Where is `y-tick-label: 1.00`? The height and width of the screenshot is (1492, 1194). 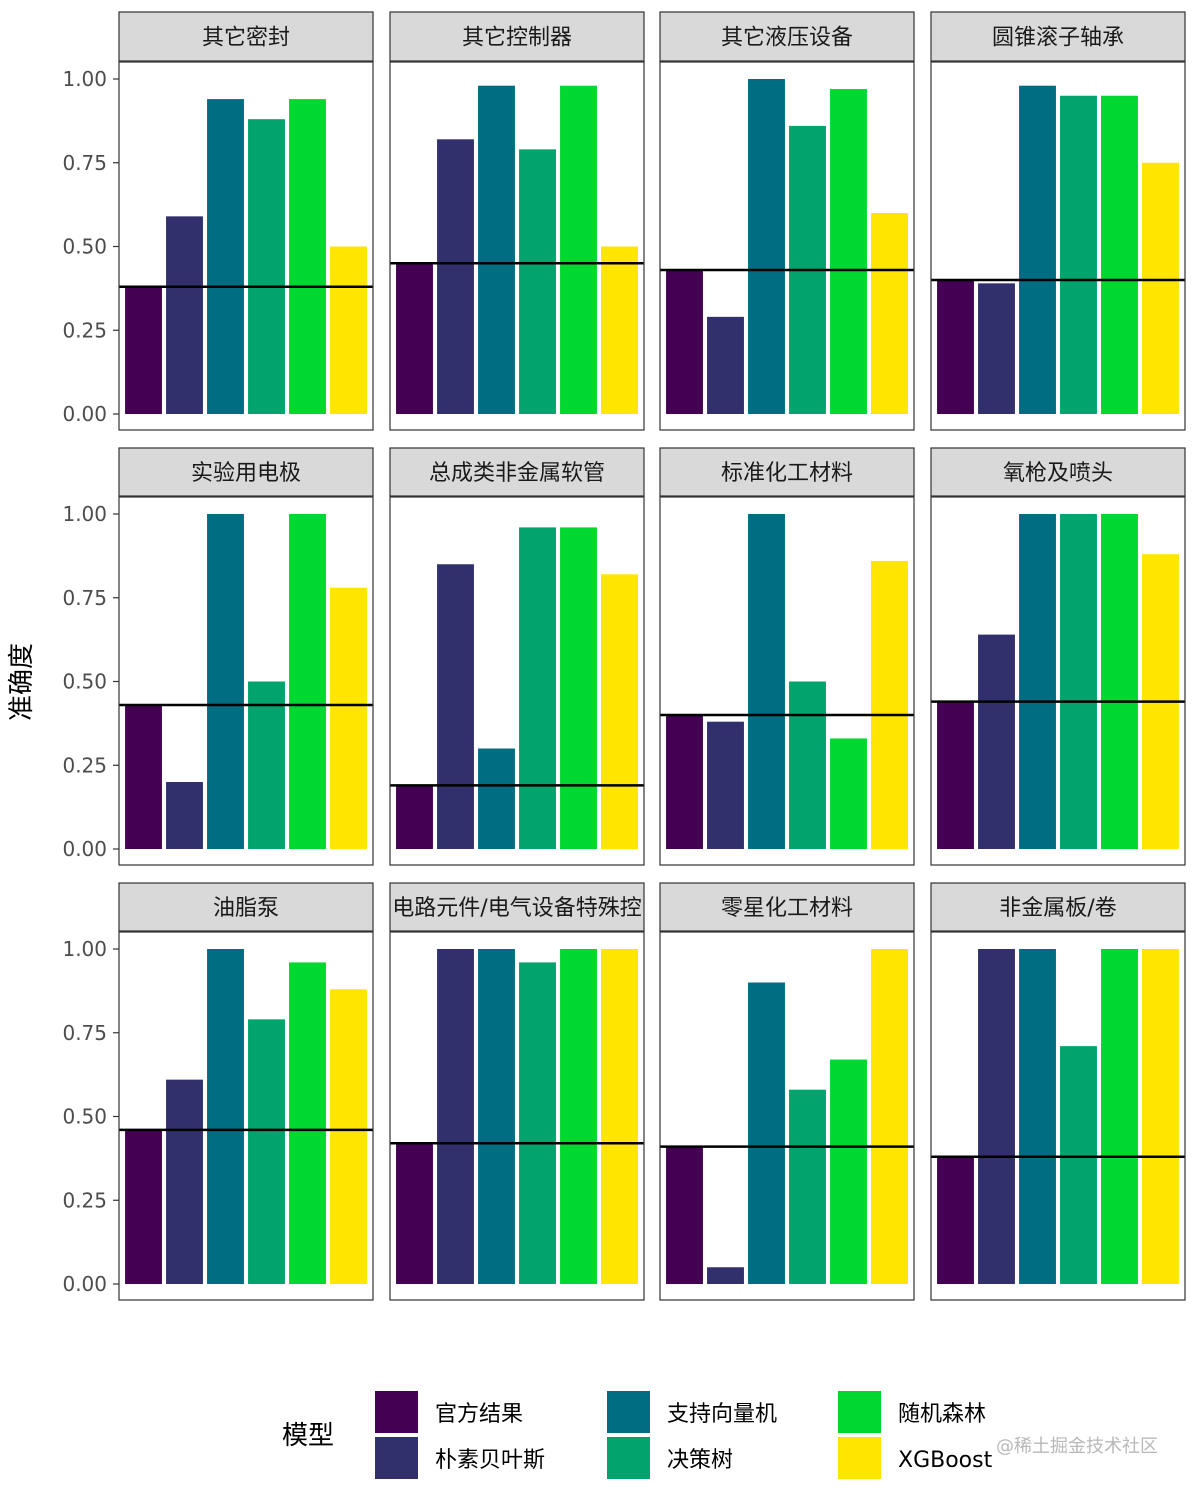
y-tick-label: 1.00 is located at coordinates (84, 949).